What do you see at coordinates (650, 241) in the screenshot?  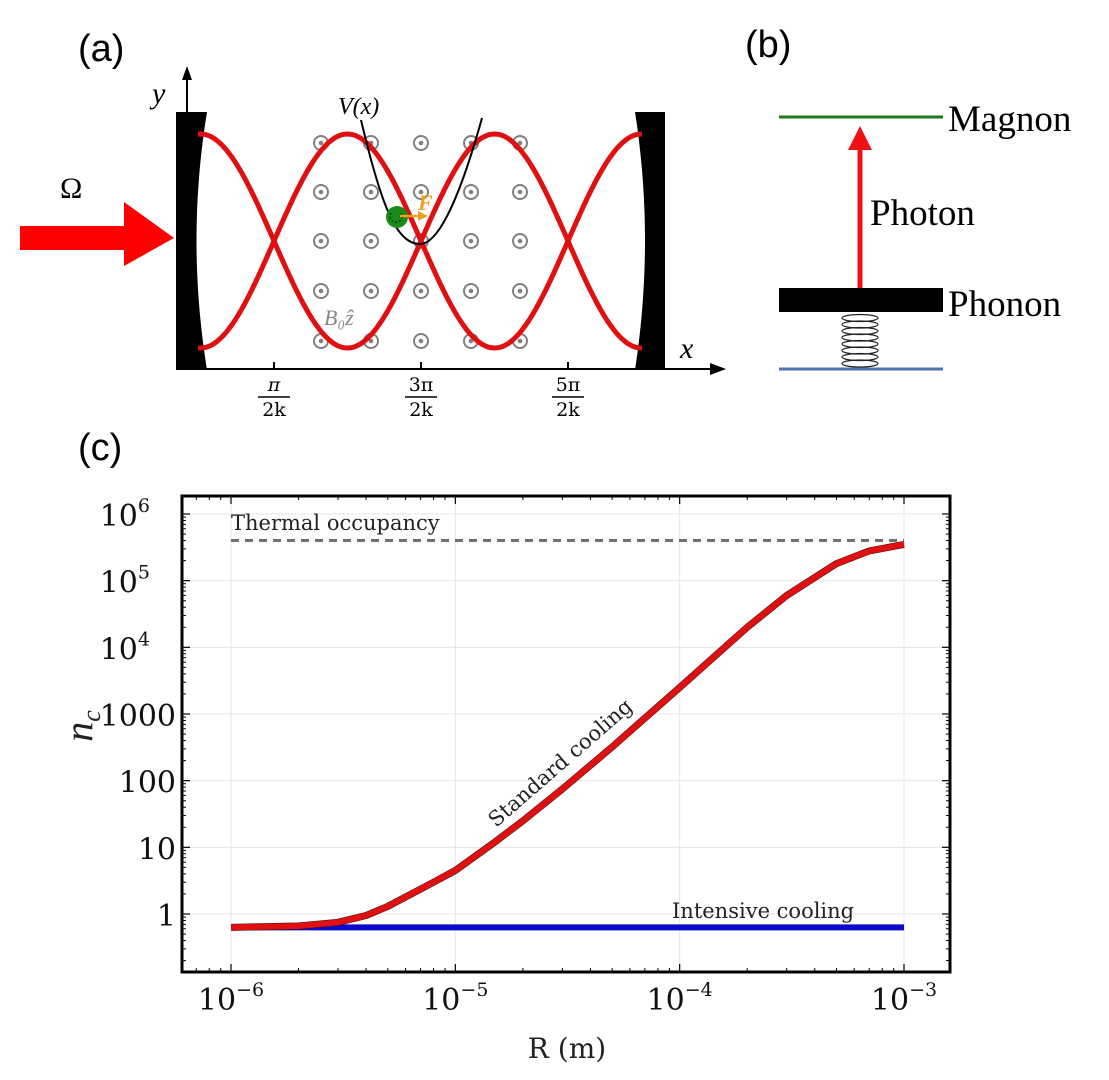 I see `right-mirror` at bounding box center [650, 241].